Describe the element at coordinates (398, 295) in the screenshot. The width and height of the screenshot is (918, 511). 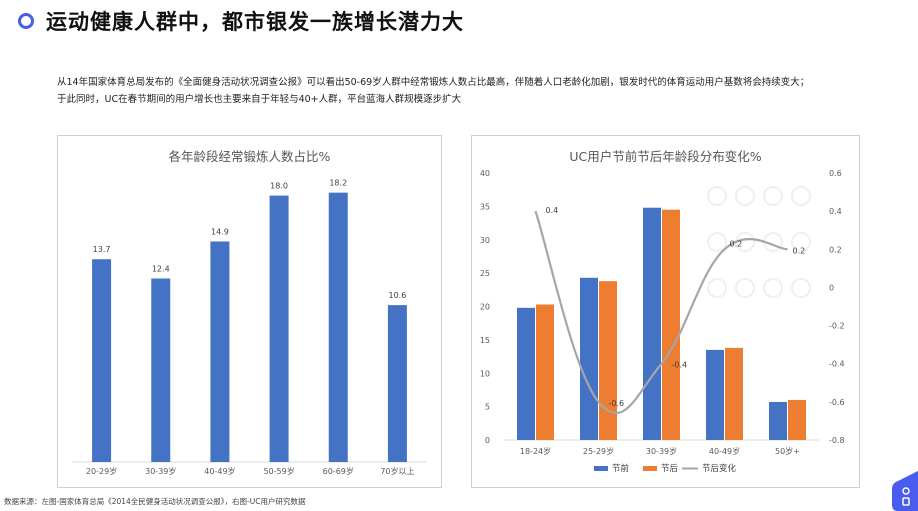
I see `bar-value-label: 10.6` at that location.